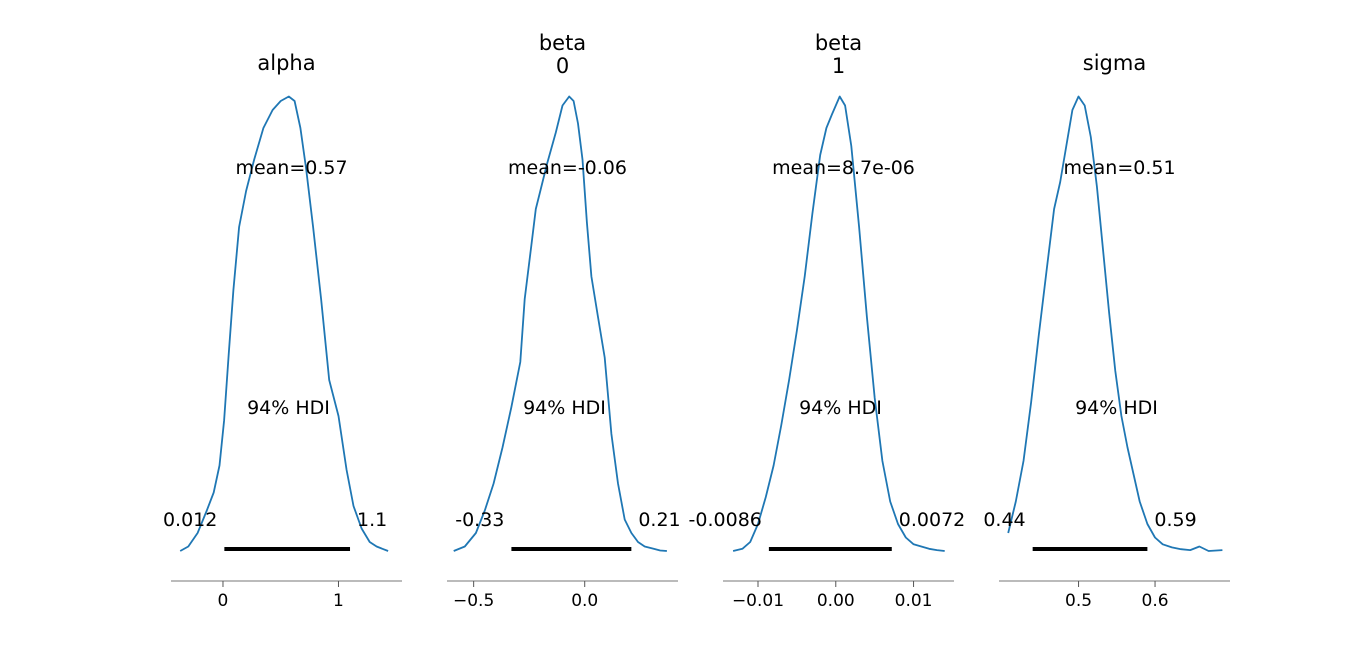  Describe the element at coordinates (560, 323) in the screenshot. I see `panel-1-density-curve` at that location.